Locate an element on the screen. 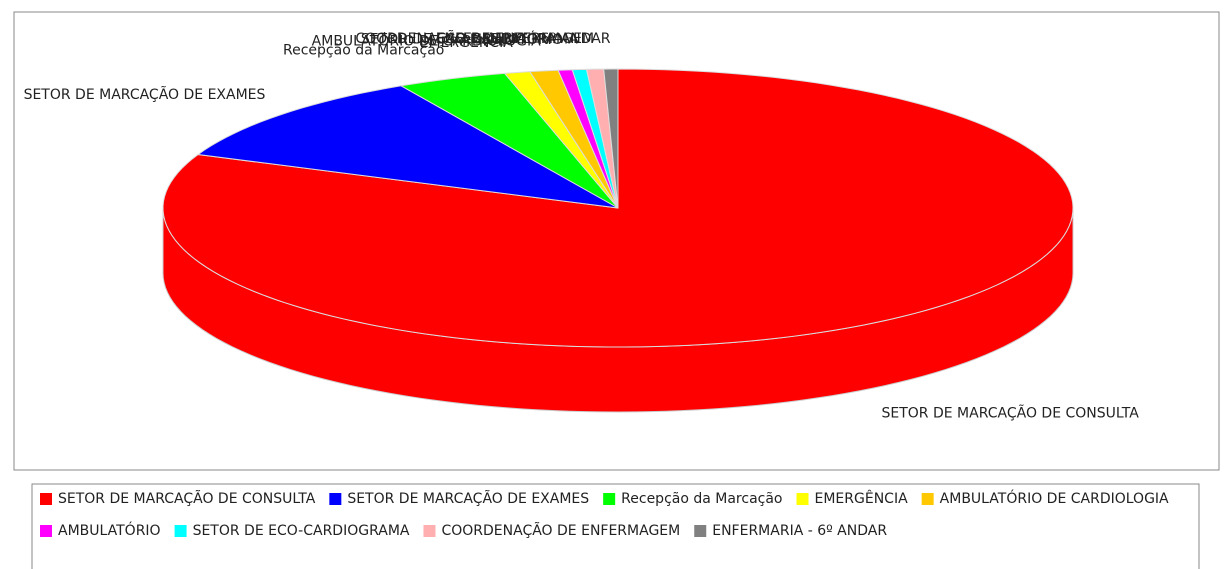 This screenshot has width=1227, height=569. legend-label: SETOR DE MARCAÇÃO DE CONSULTA is located at coordinates (187, 498).